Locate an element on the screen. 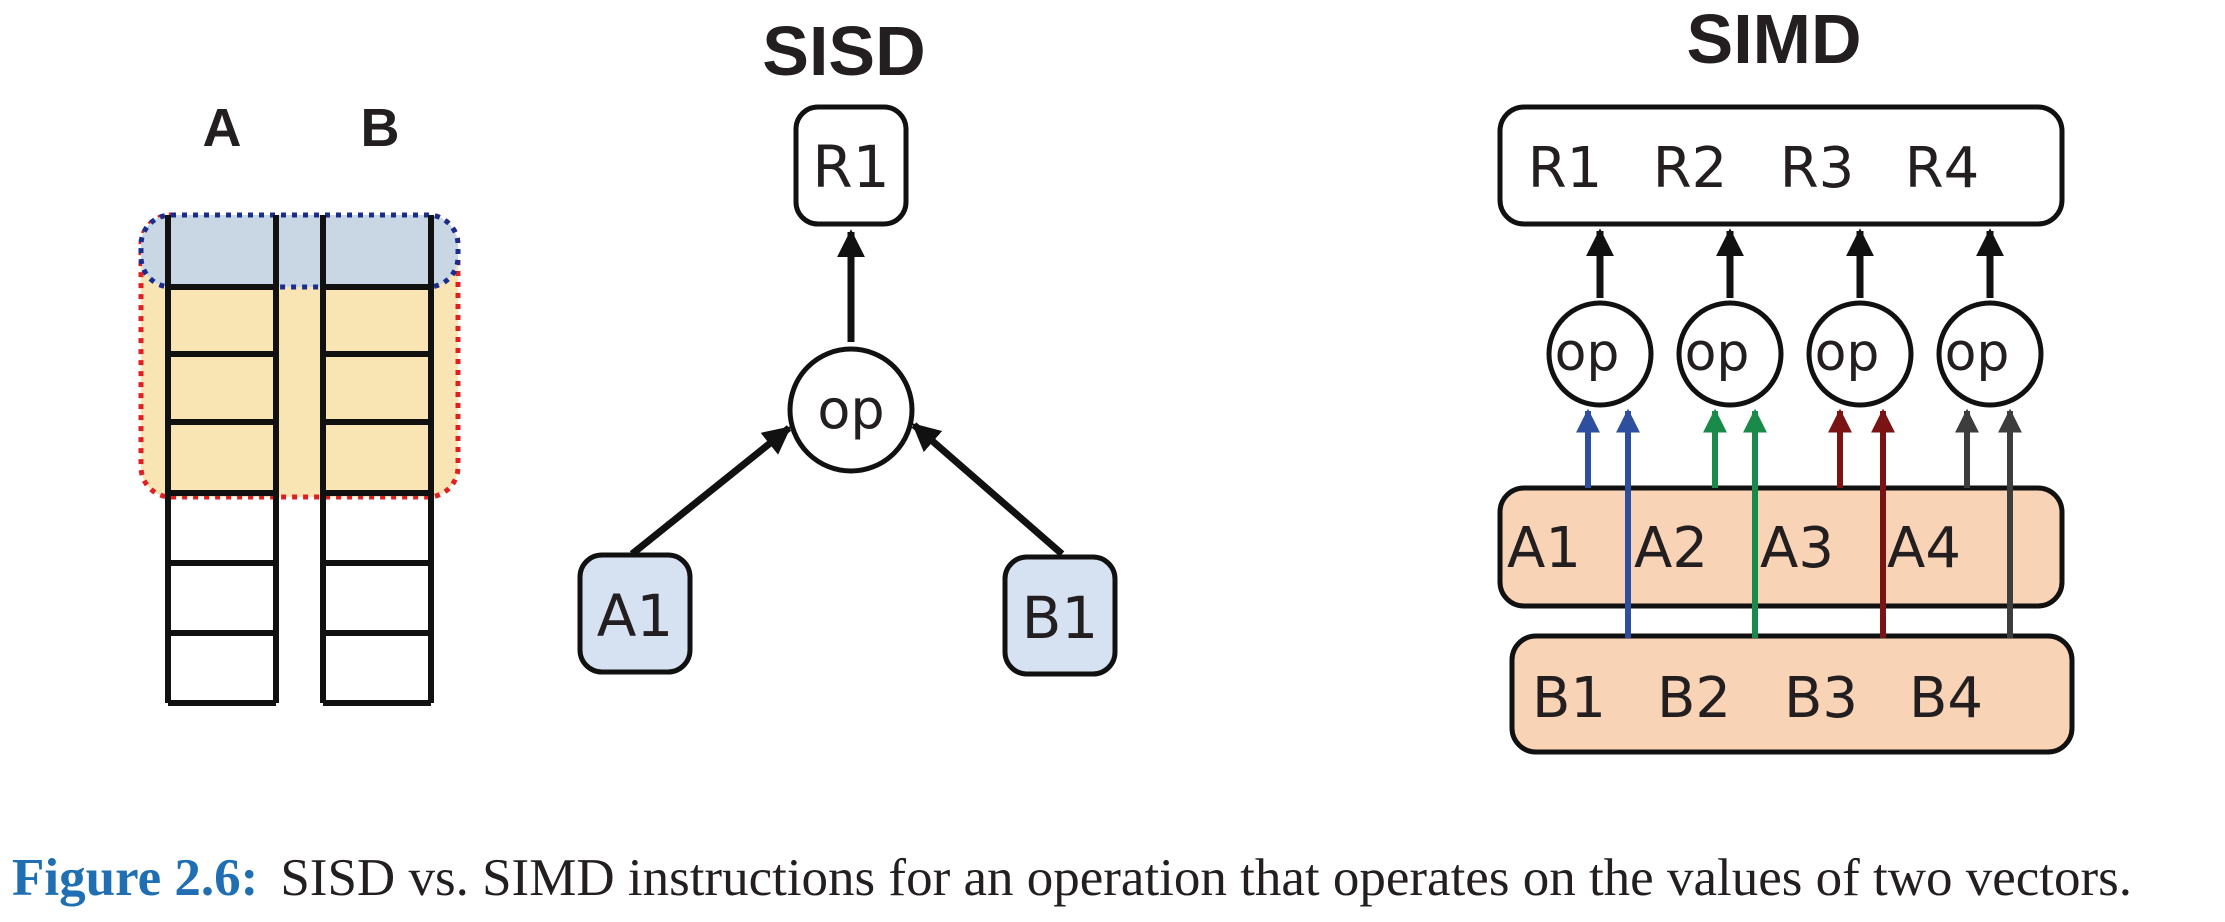 The height and width of the screenshot is (922, 2225). simd-b3: B3 is located at coordinates (1821, 698).